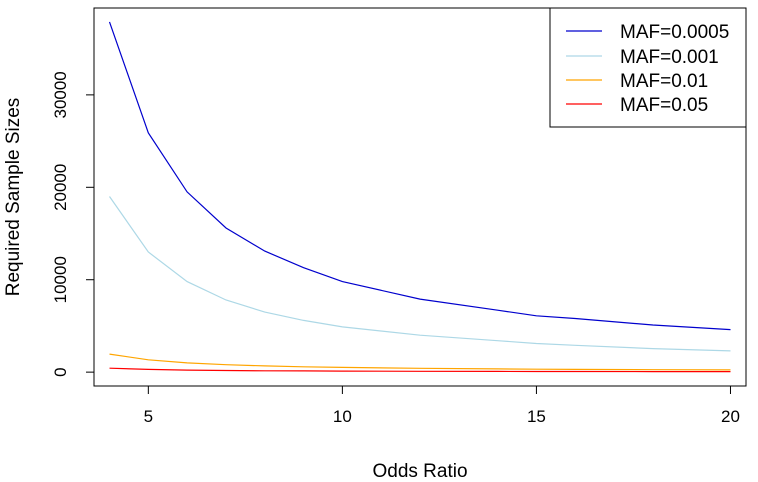  What do you see at coordinates (674, 32) in the screenshot?
I see `legend-label-maf-0005: MAF=0.0005` at bounding box center [674, 32].